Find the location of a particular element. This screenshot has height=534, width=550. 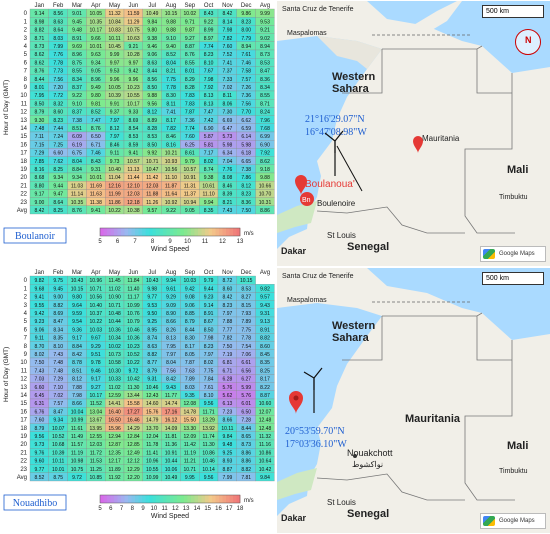

cell-value: 10.83 is located at coordinates (114, 31).